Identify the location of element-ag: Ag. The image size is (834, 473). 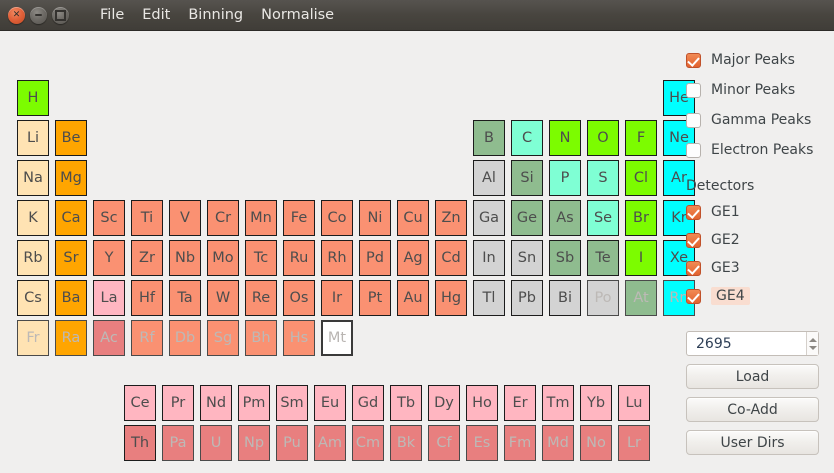
(413, 258).